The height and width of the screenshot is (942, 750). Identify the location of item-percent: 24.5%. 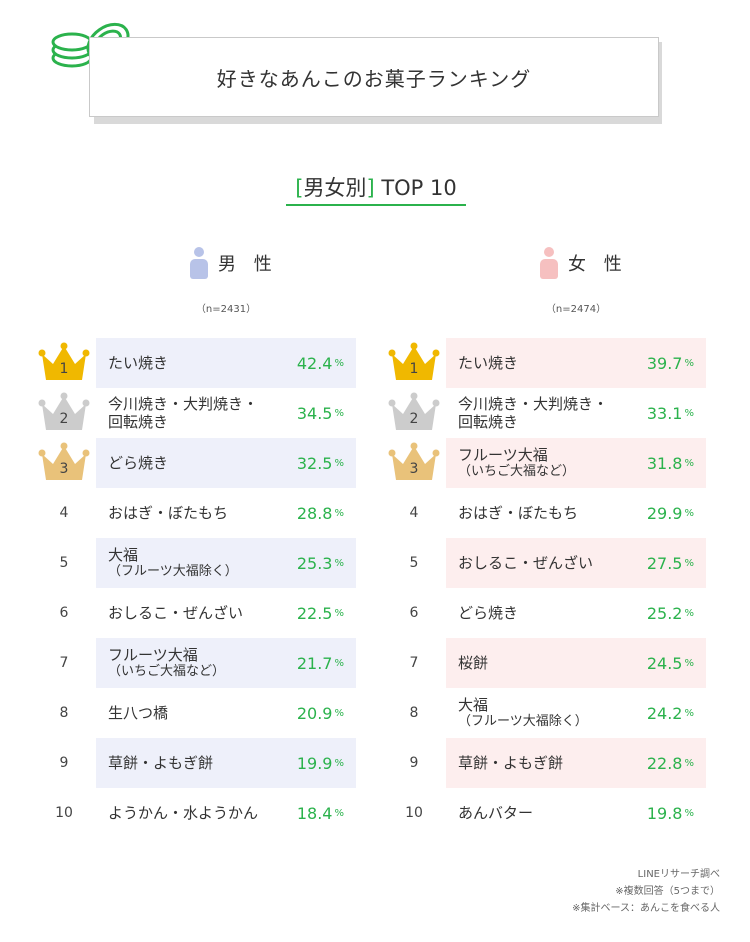
(670, 663).